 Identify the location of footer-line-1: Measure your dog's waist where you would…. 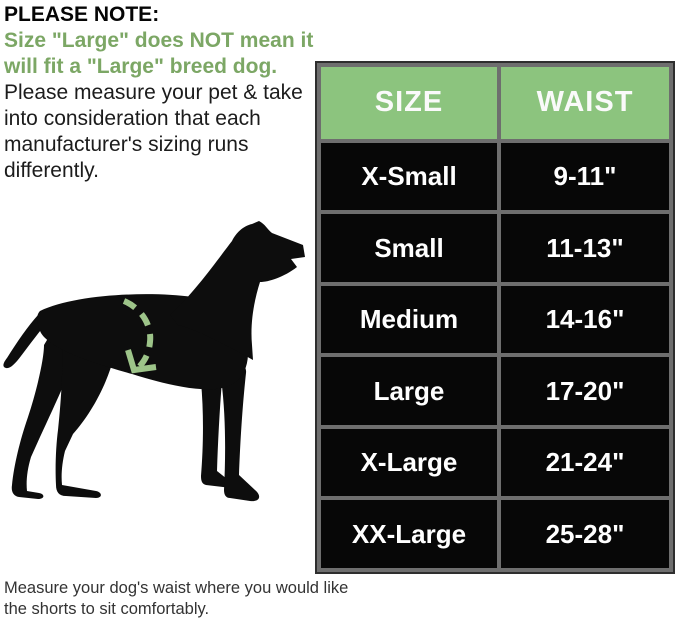
(176, 588).